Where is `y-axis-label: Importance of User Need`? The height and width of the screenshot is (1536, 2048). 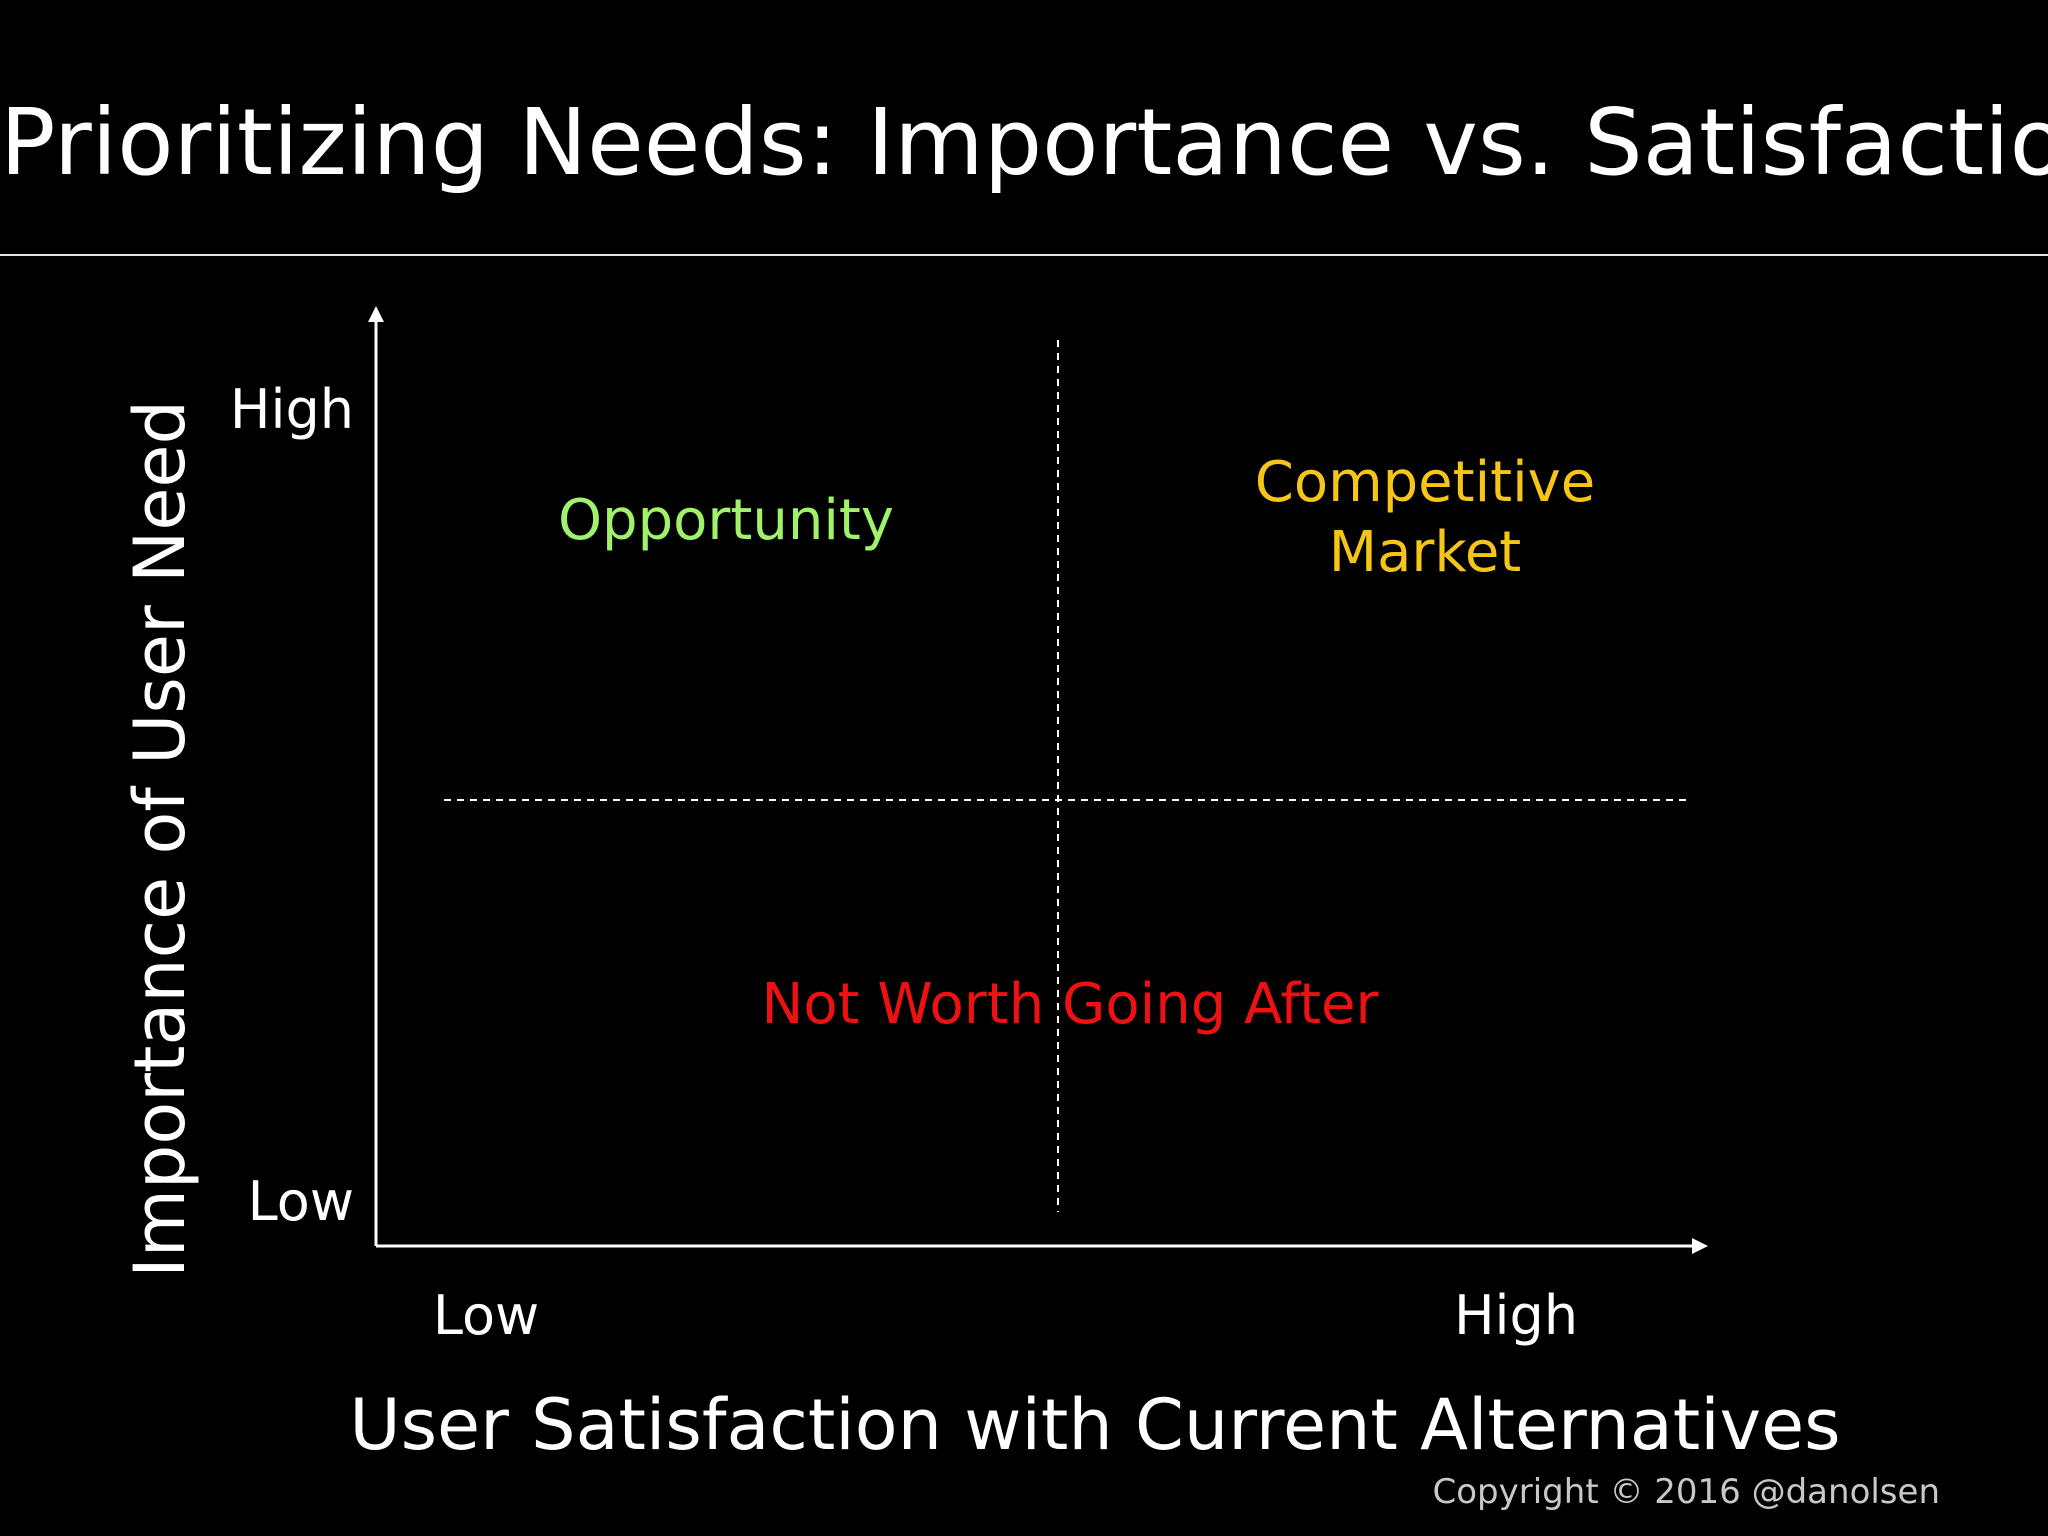
y-axis-label: Importance of User Need is located at coordinates (160, 839).